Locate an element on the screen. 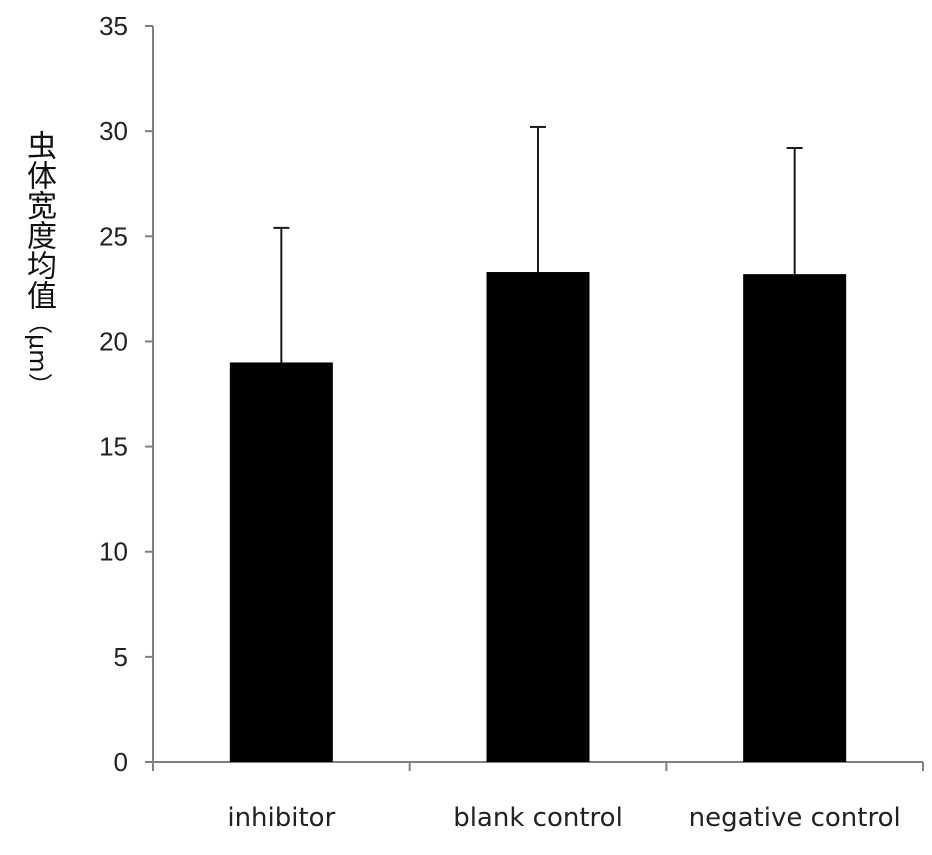 The width and height of the screenshot is (932, 855). y-tick-label: 20 is located at coordinates (113, 341).